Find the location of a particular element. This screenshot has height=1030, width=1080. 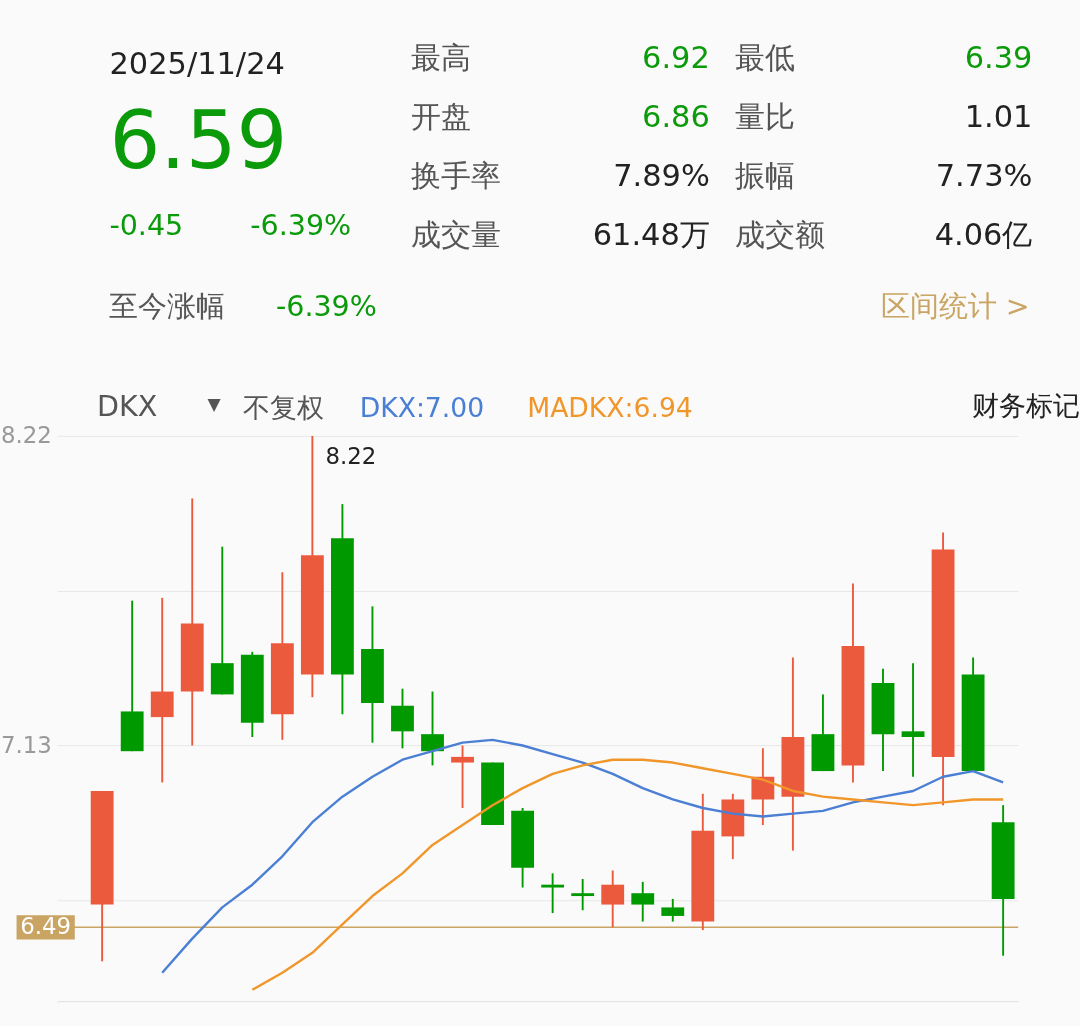

text: 财务标记 is located at coordinates (1026, 405).